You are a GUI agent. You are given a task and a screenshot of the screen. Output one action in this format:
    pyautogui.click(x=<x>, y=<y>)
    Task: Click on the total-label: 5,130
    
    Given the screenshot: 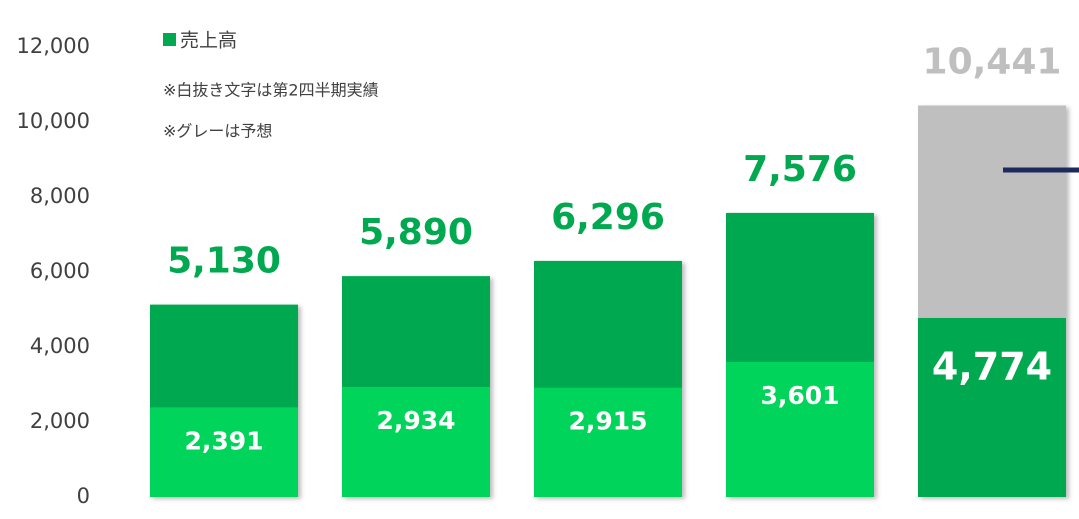 What is the action you would take?
    pyautogui.click(x=224, y=261)
    